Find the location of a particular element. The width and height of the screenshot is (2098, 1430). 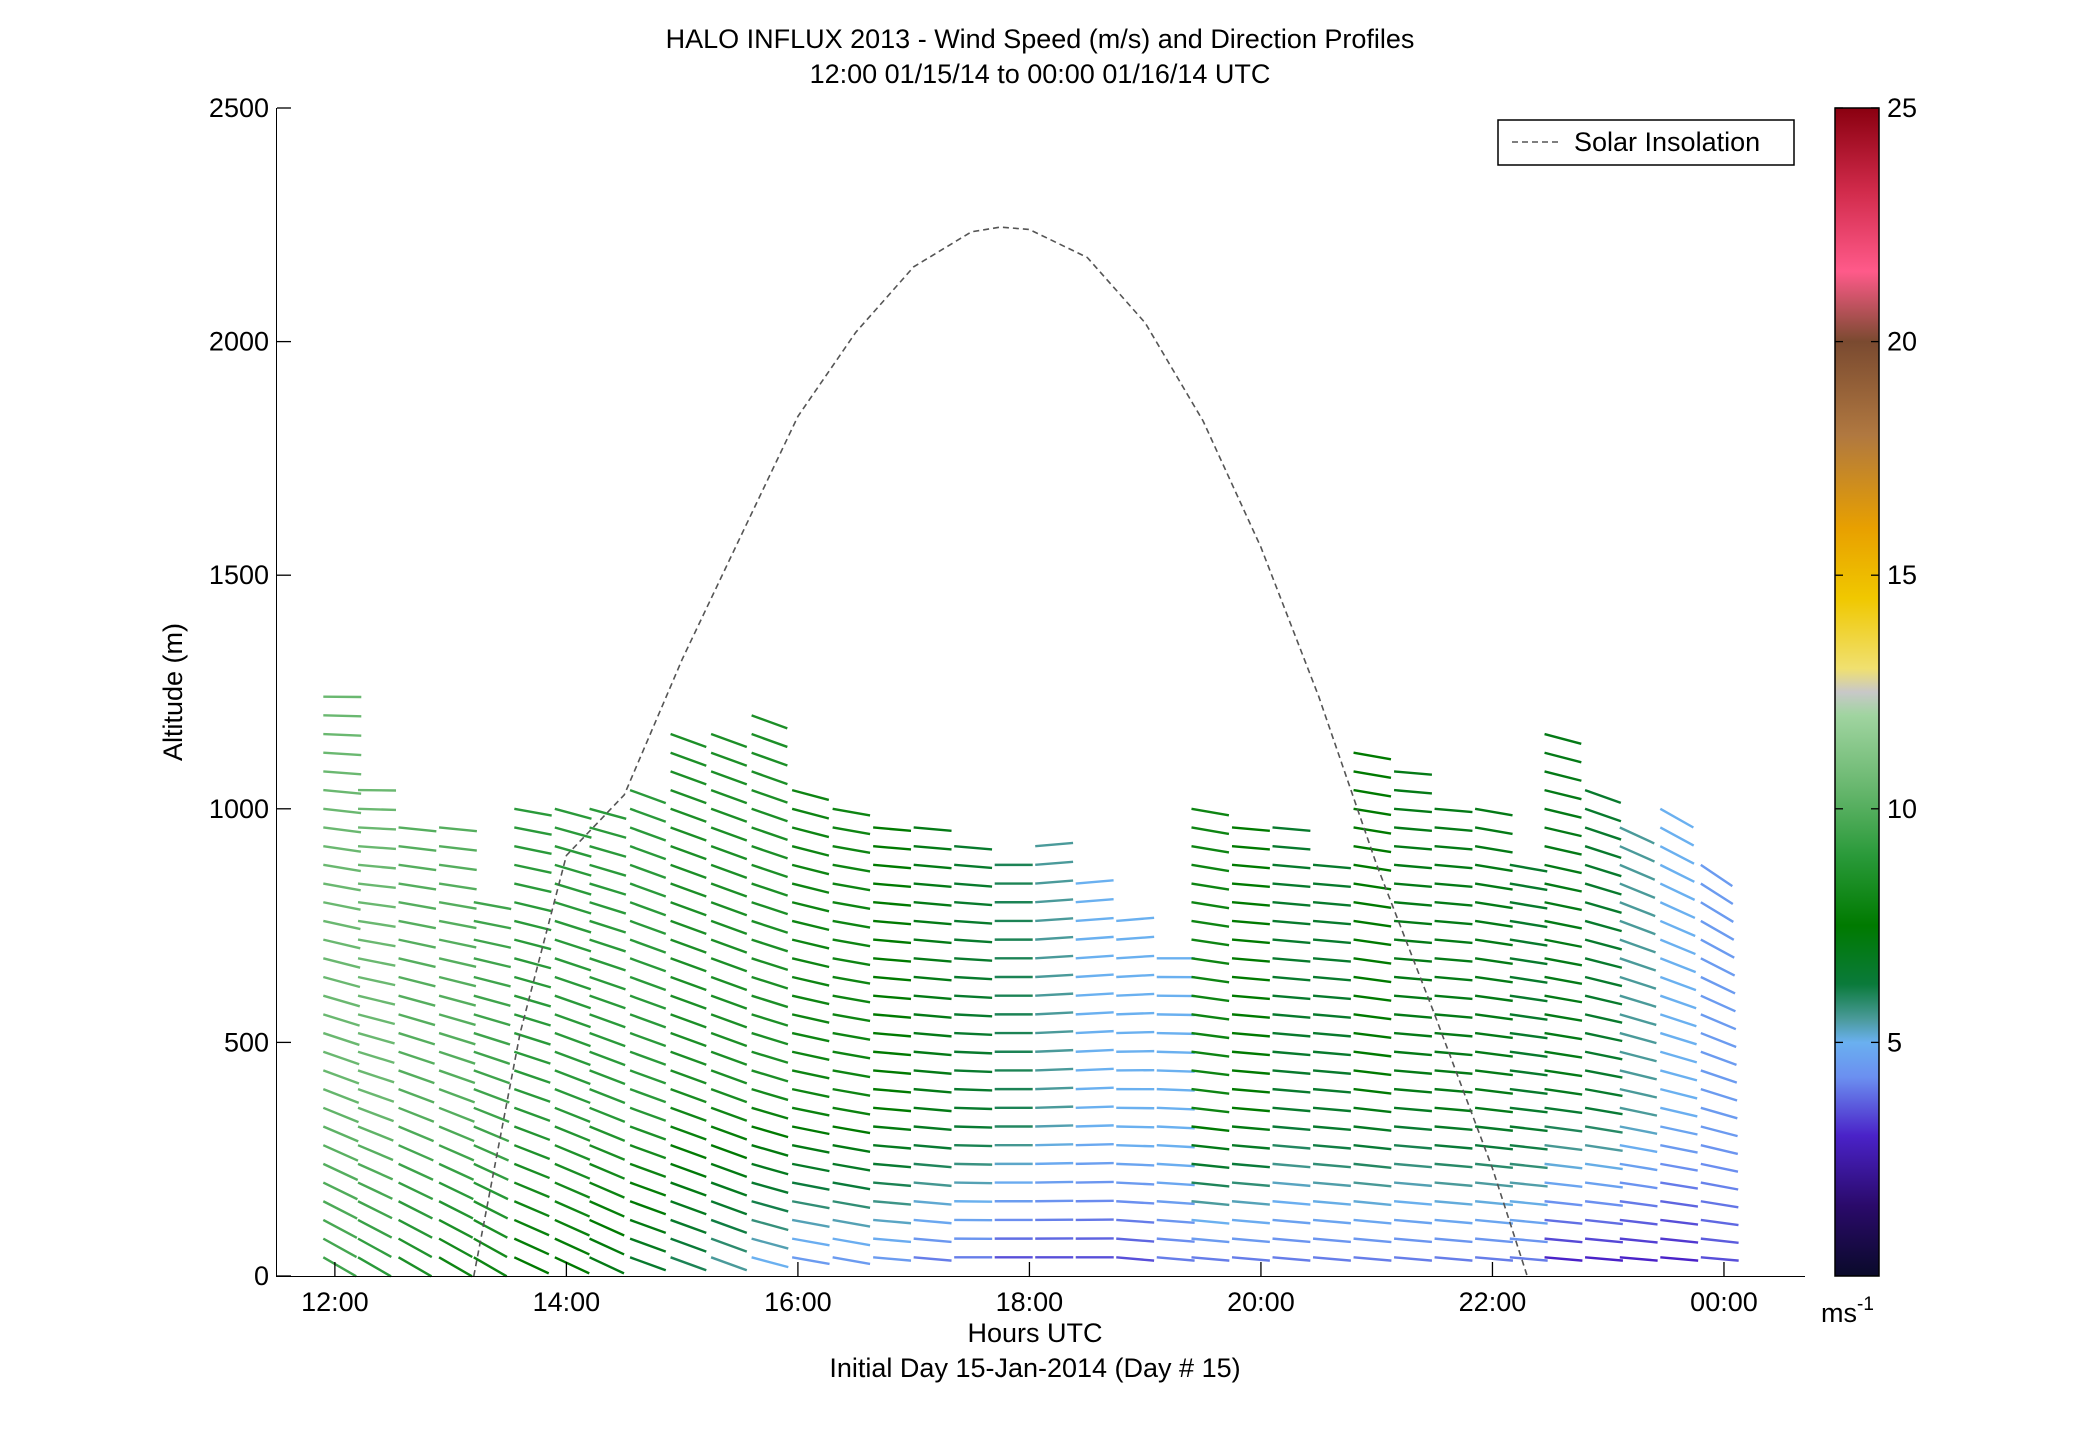

colorbar-tick-label: 20 is located at coordinates (1902, 342).